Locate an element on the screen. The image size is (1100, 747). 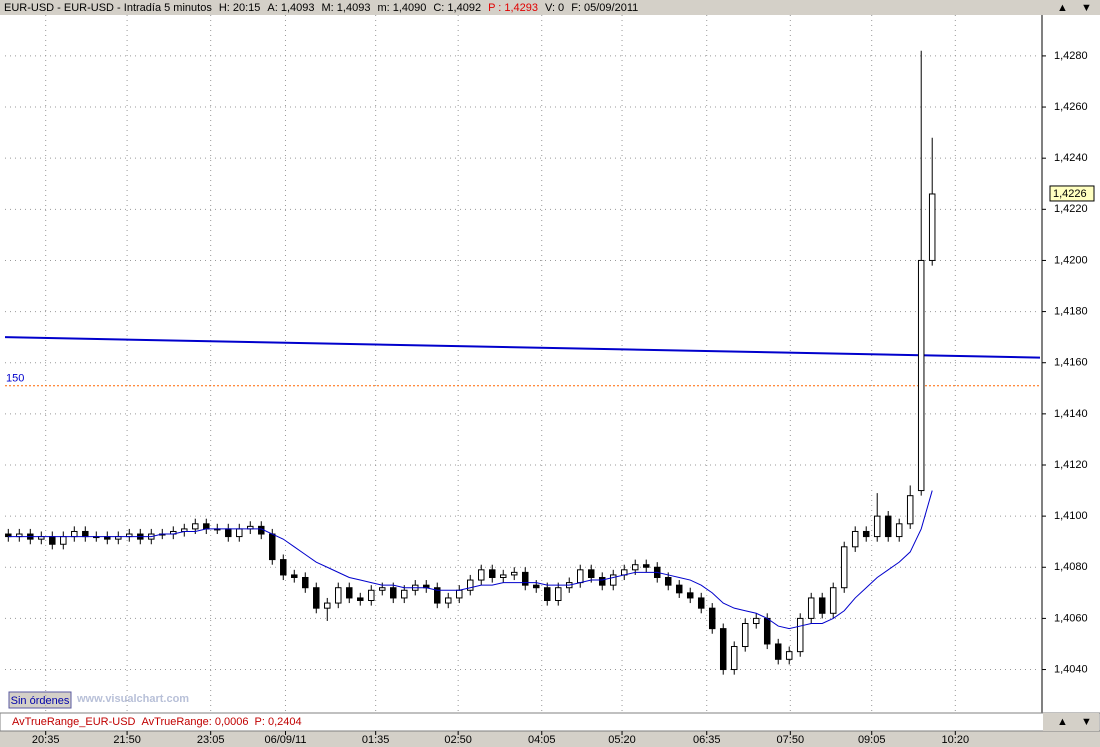
y-tick-label: 1,4260 is located at coordinates (1071, 107).